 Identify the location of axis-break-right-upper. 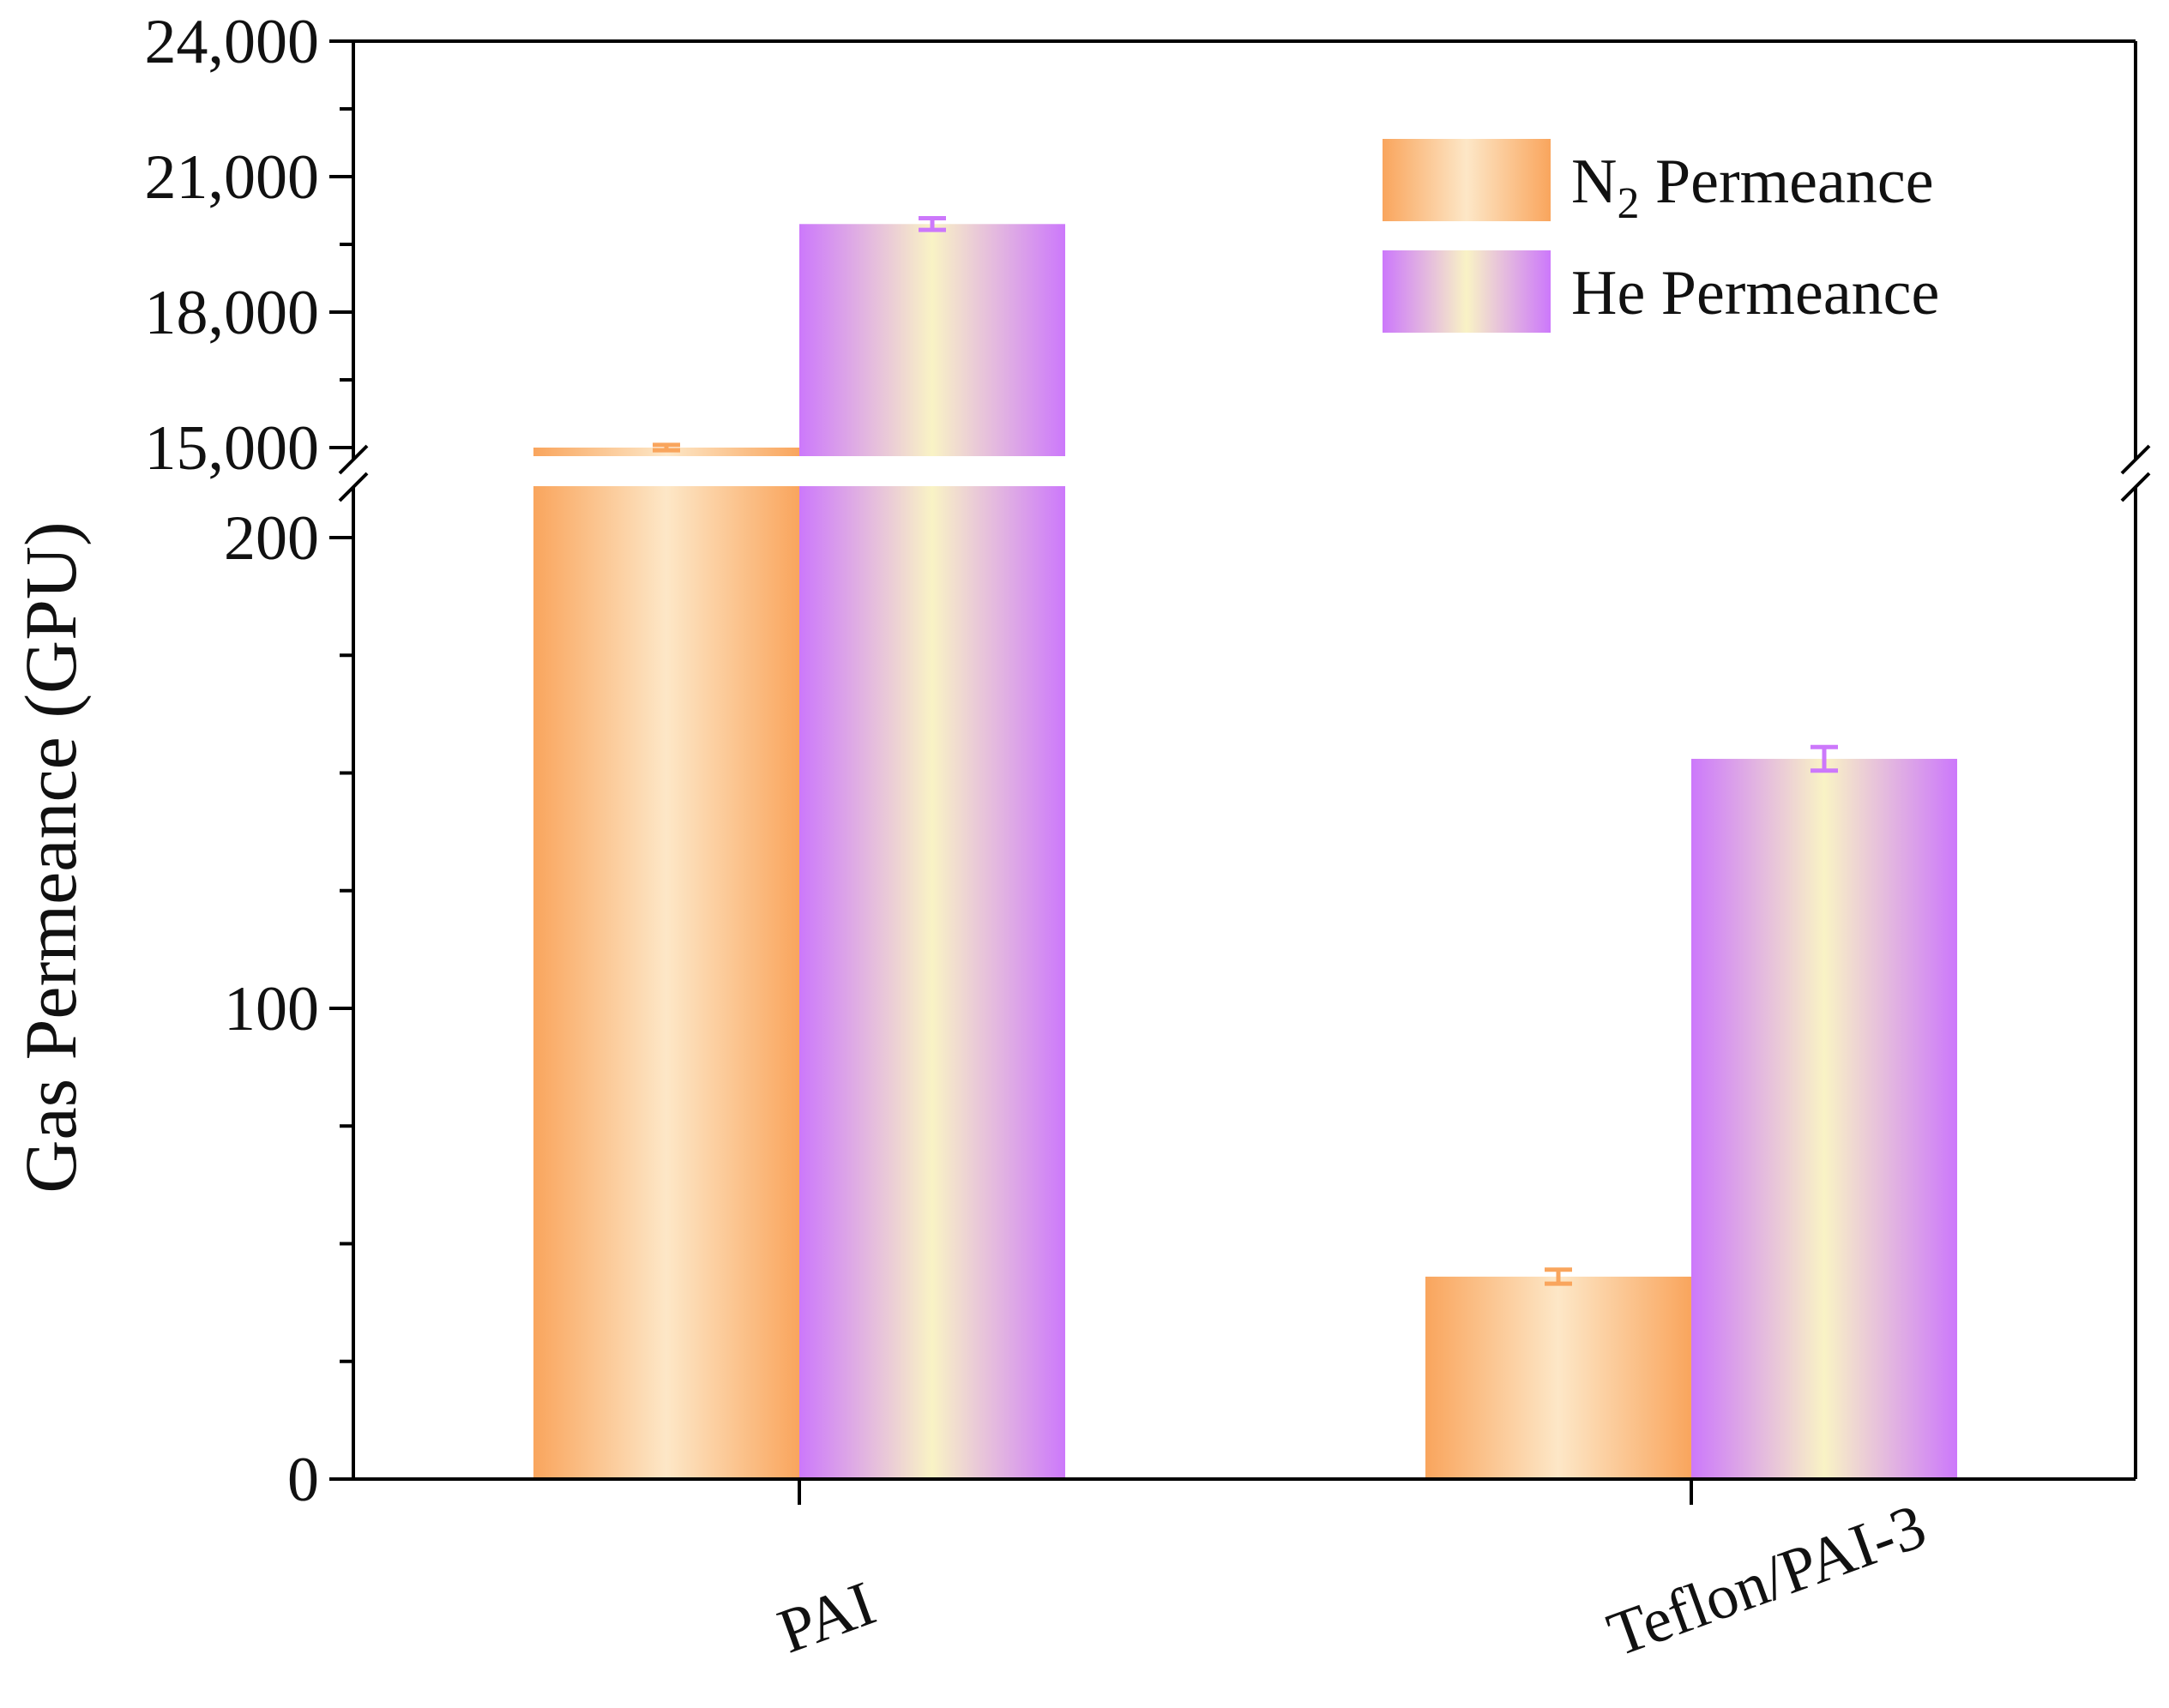
(2135, 459).